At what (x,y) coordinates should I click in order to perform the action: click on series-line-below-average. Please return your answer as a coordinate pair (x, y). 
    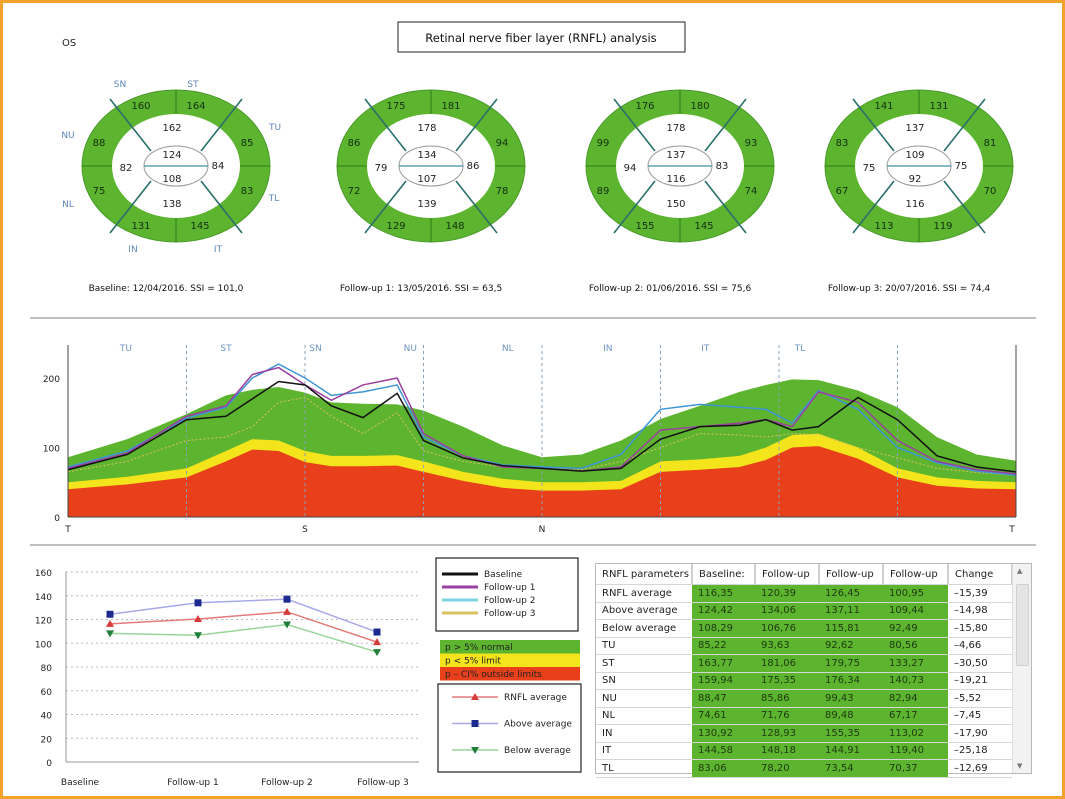
    Looking at the image, I should click on (243, 638).